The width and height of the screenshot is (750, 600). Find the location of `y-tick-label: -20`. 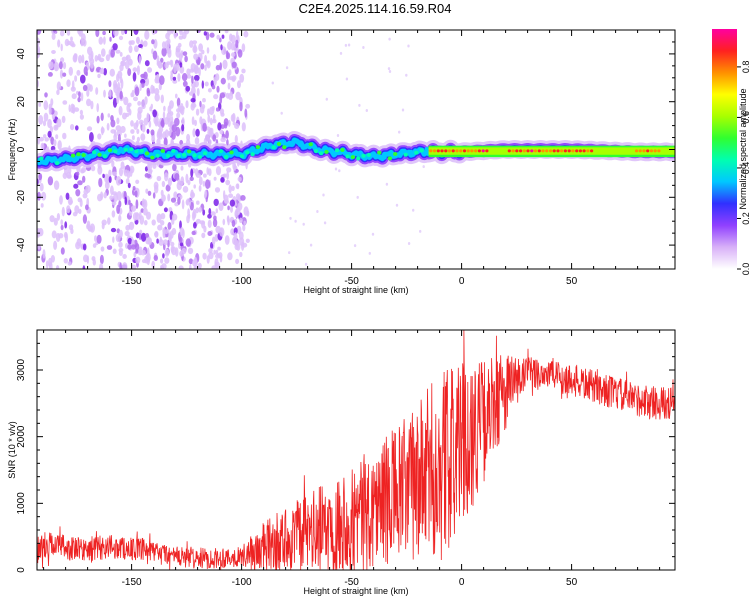

y-tick-label: -20 is located at coordinates (21, 197).